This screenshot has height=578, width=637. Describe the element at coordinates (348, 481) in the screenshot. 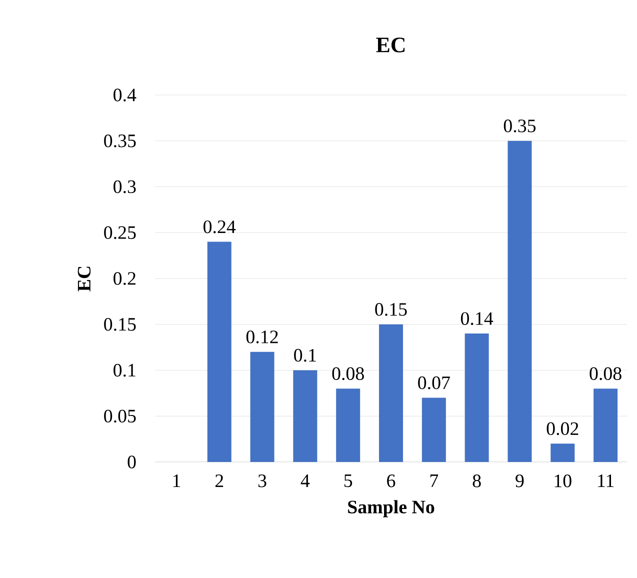

I see `x-tick-label: 5` at that location.